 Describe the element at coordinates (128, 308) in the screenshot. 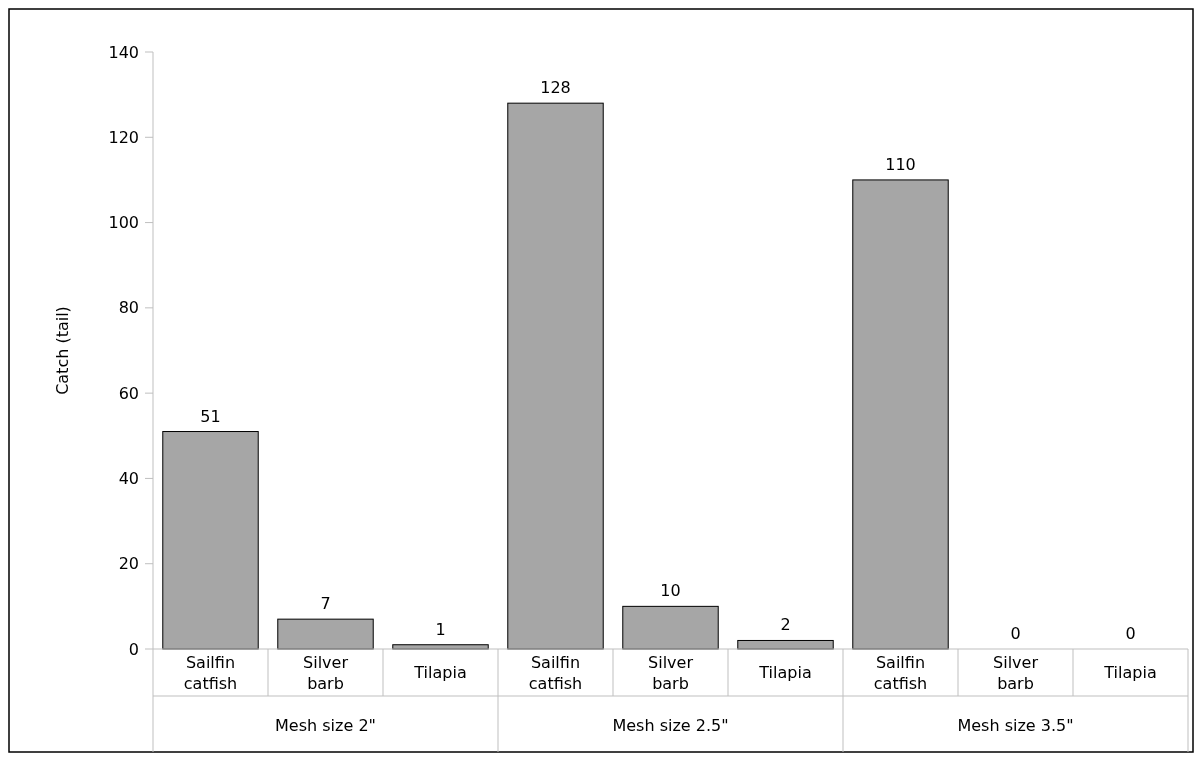

I see `y-tick-label: 80` at that location.